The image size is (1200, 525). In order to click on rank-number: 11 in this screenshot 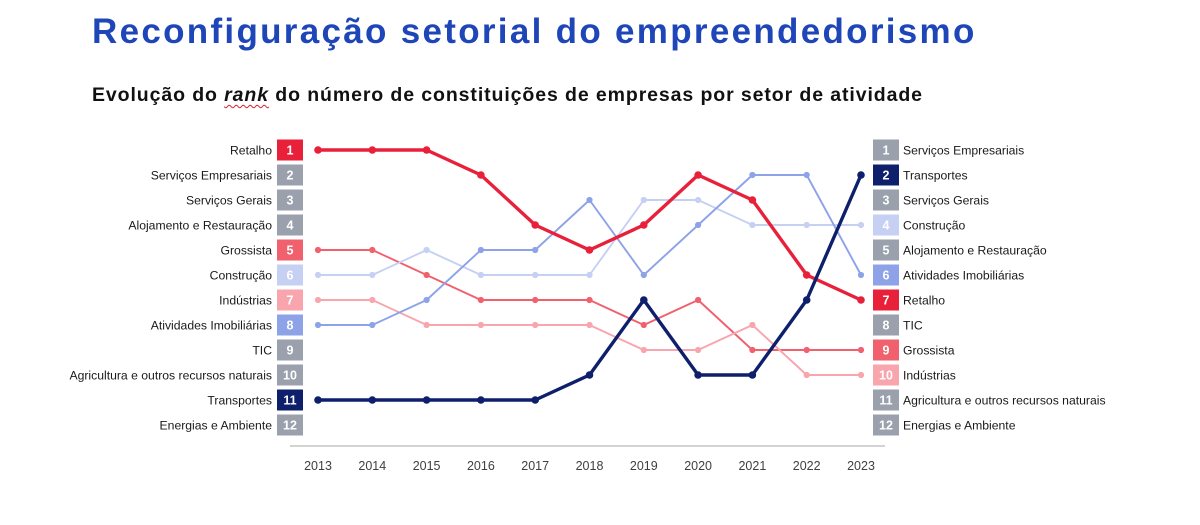, I will do `click(289, 401)`.